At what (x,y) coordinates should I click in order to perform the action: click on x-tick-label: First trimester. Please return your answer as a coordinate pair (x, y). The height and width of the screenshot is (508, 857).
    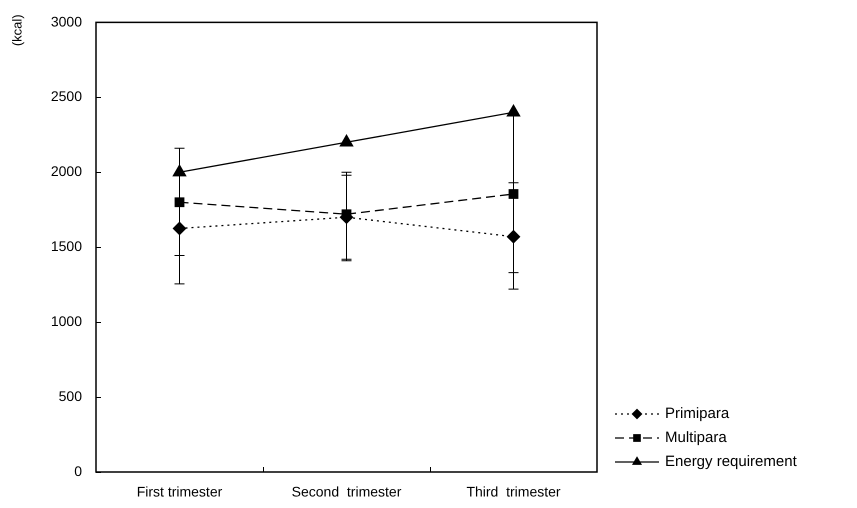
    Looking at the image, I should click on (179, 491).